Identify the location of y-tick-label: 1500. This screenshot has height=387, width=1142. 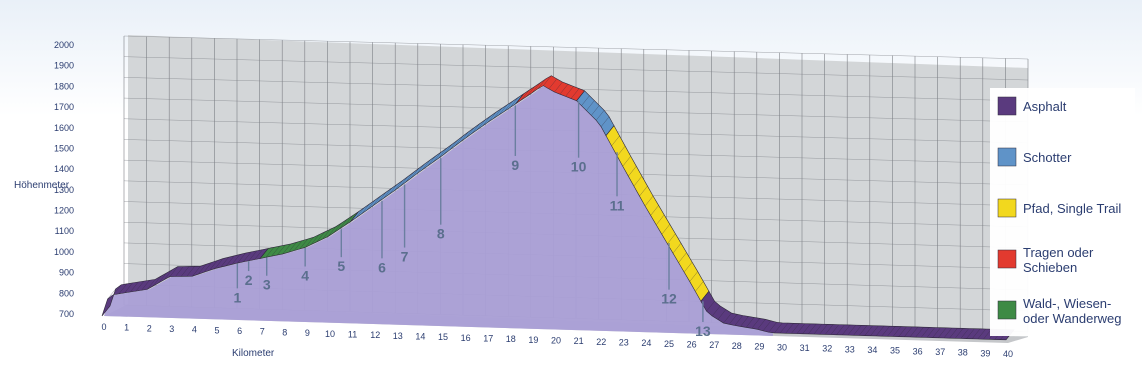
(64, 148).